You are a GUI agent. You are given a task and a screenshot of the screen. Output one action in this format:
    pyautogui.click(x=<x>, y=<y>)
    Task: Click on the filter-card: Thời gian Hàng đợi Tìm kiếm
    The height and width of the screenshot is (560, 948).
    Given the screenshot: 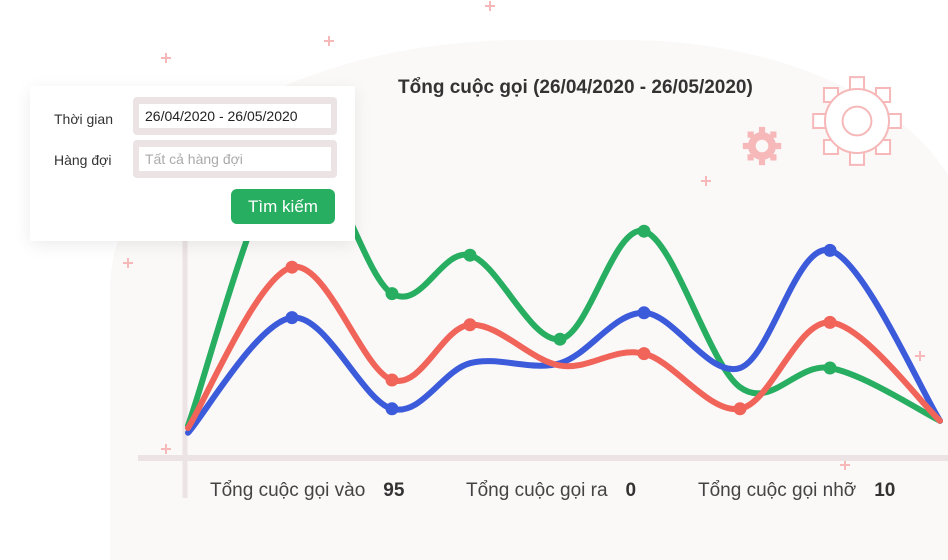 What is the action you would take?
    pyautogui.click(x=192, y=163)
    